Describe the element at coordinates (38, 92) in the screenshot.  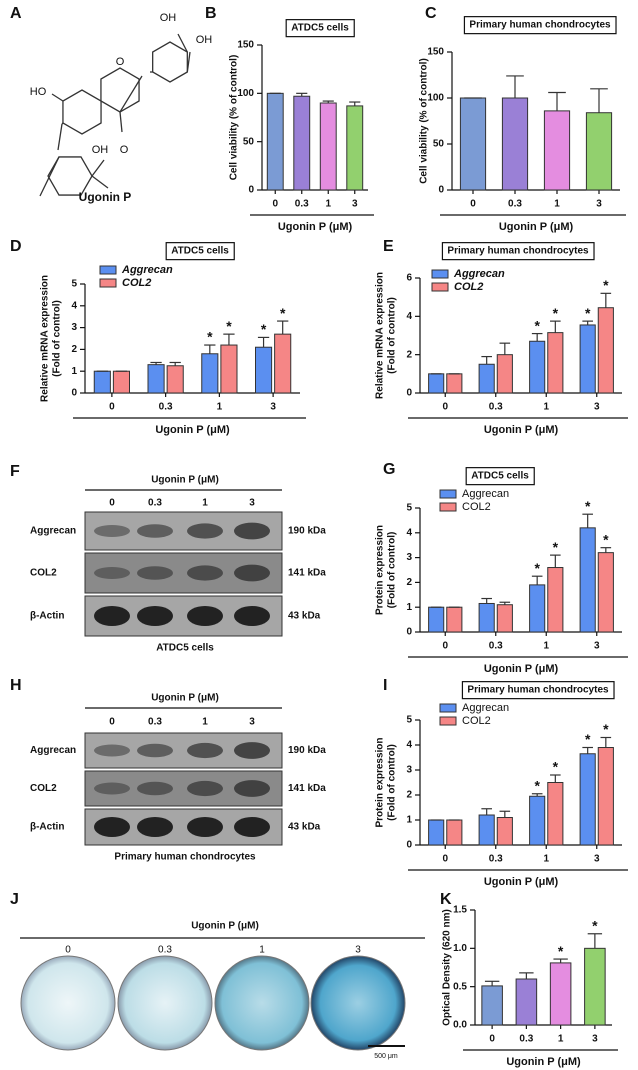
I see `atom-label: HO` at that location.